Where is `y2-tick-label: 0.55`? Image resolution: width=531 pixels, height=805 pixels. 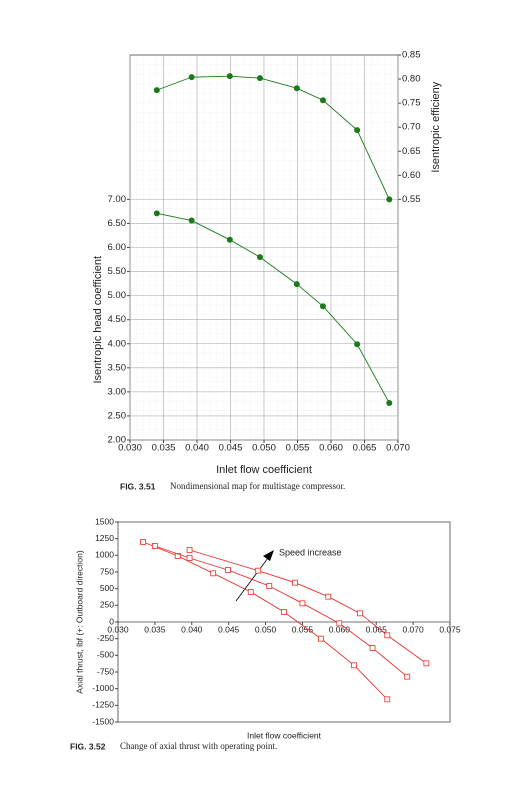
y2-tick-label: 0.55 is located at coordinates (411, 199).